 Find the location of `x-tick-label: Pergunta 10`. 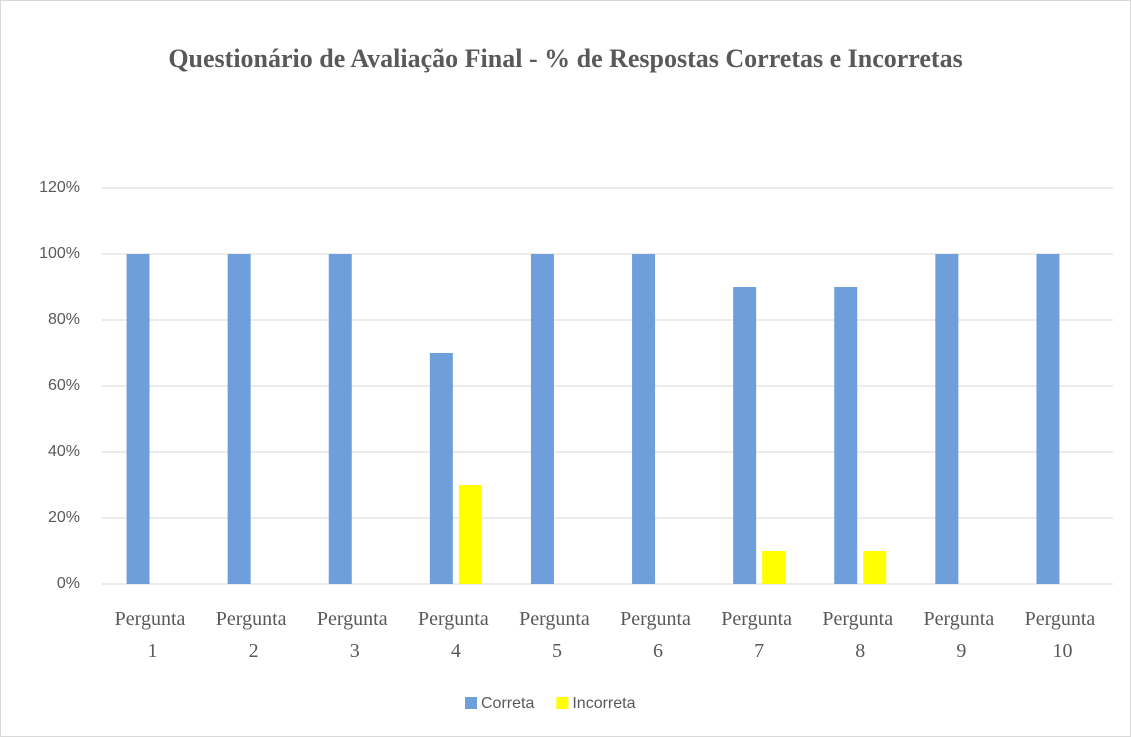

x-tick-label: Pergunta 10 is located at coordinates (1063, 635).